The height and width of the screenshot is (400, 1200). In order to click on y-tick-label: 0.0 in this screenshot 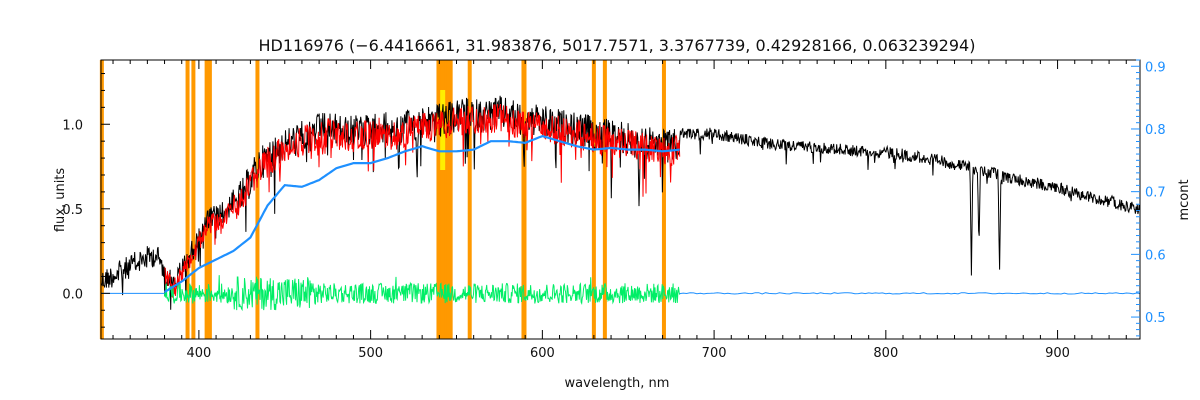, I will do `click(72, 294)`.